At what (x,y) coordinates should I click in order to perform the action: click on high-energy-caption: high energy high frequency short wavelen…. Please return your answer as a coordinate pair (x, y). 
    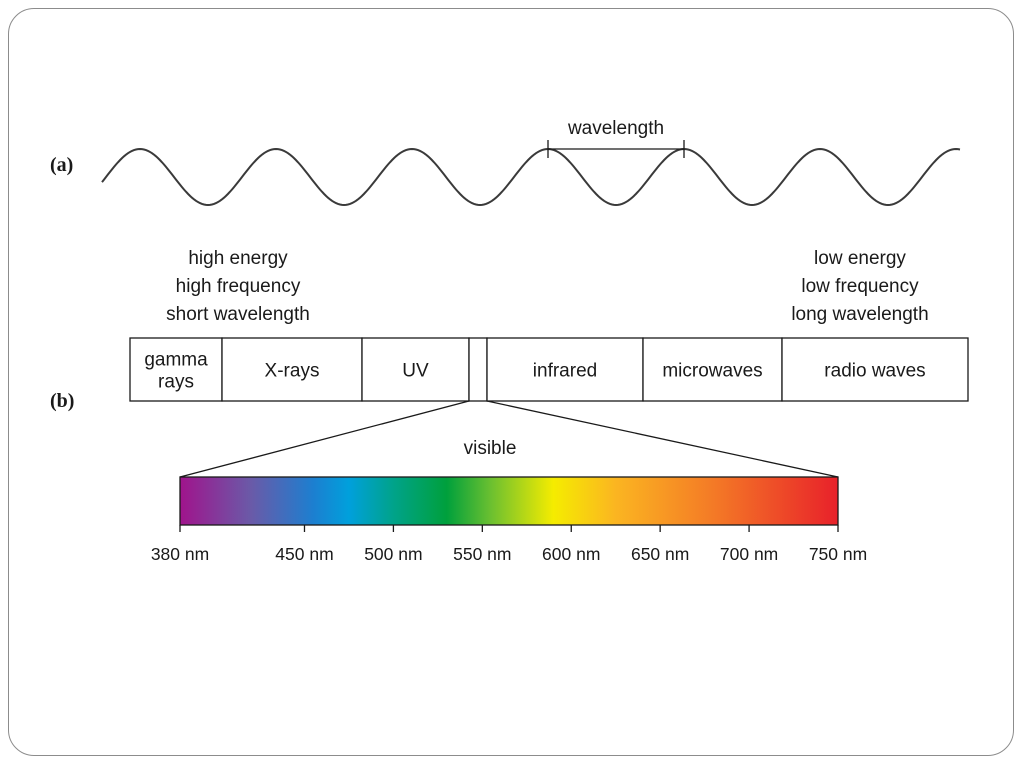
    Looking at the image, I should click on (238, 286).